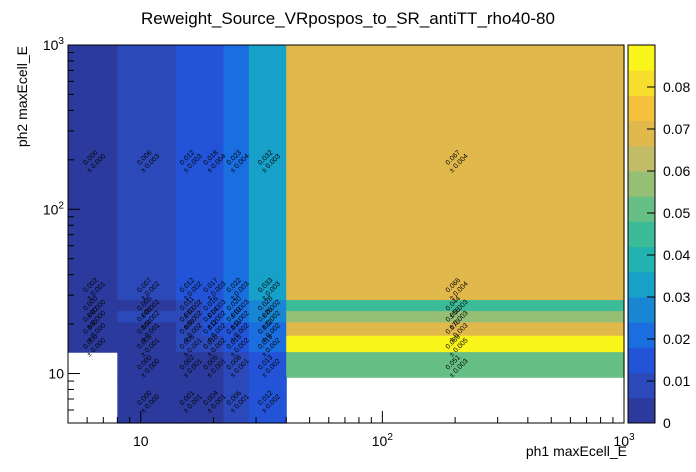 This screenshot has width=696, height=472. What do you see at coordinates (676, 129) in the screenshot?
I see `colorbar-tick-label: 0.07` at bounding box center [676, 129].